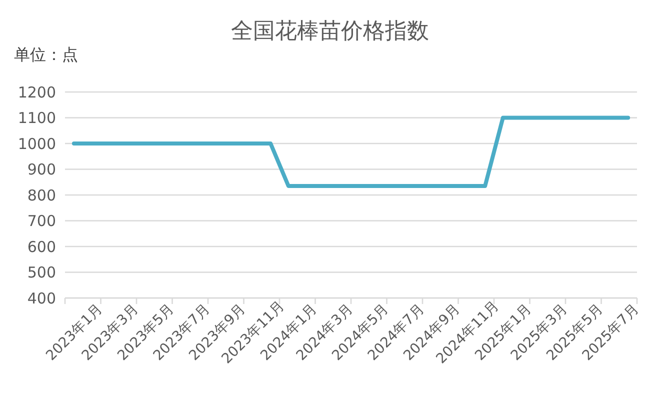 The image size is (660, 418). What do you see at coordinates (37, 118) in the screenshot?
I see `y-tick-label: 1100` at bounding box center [37, 118].